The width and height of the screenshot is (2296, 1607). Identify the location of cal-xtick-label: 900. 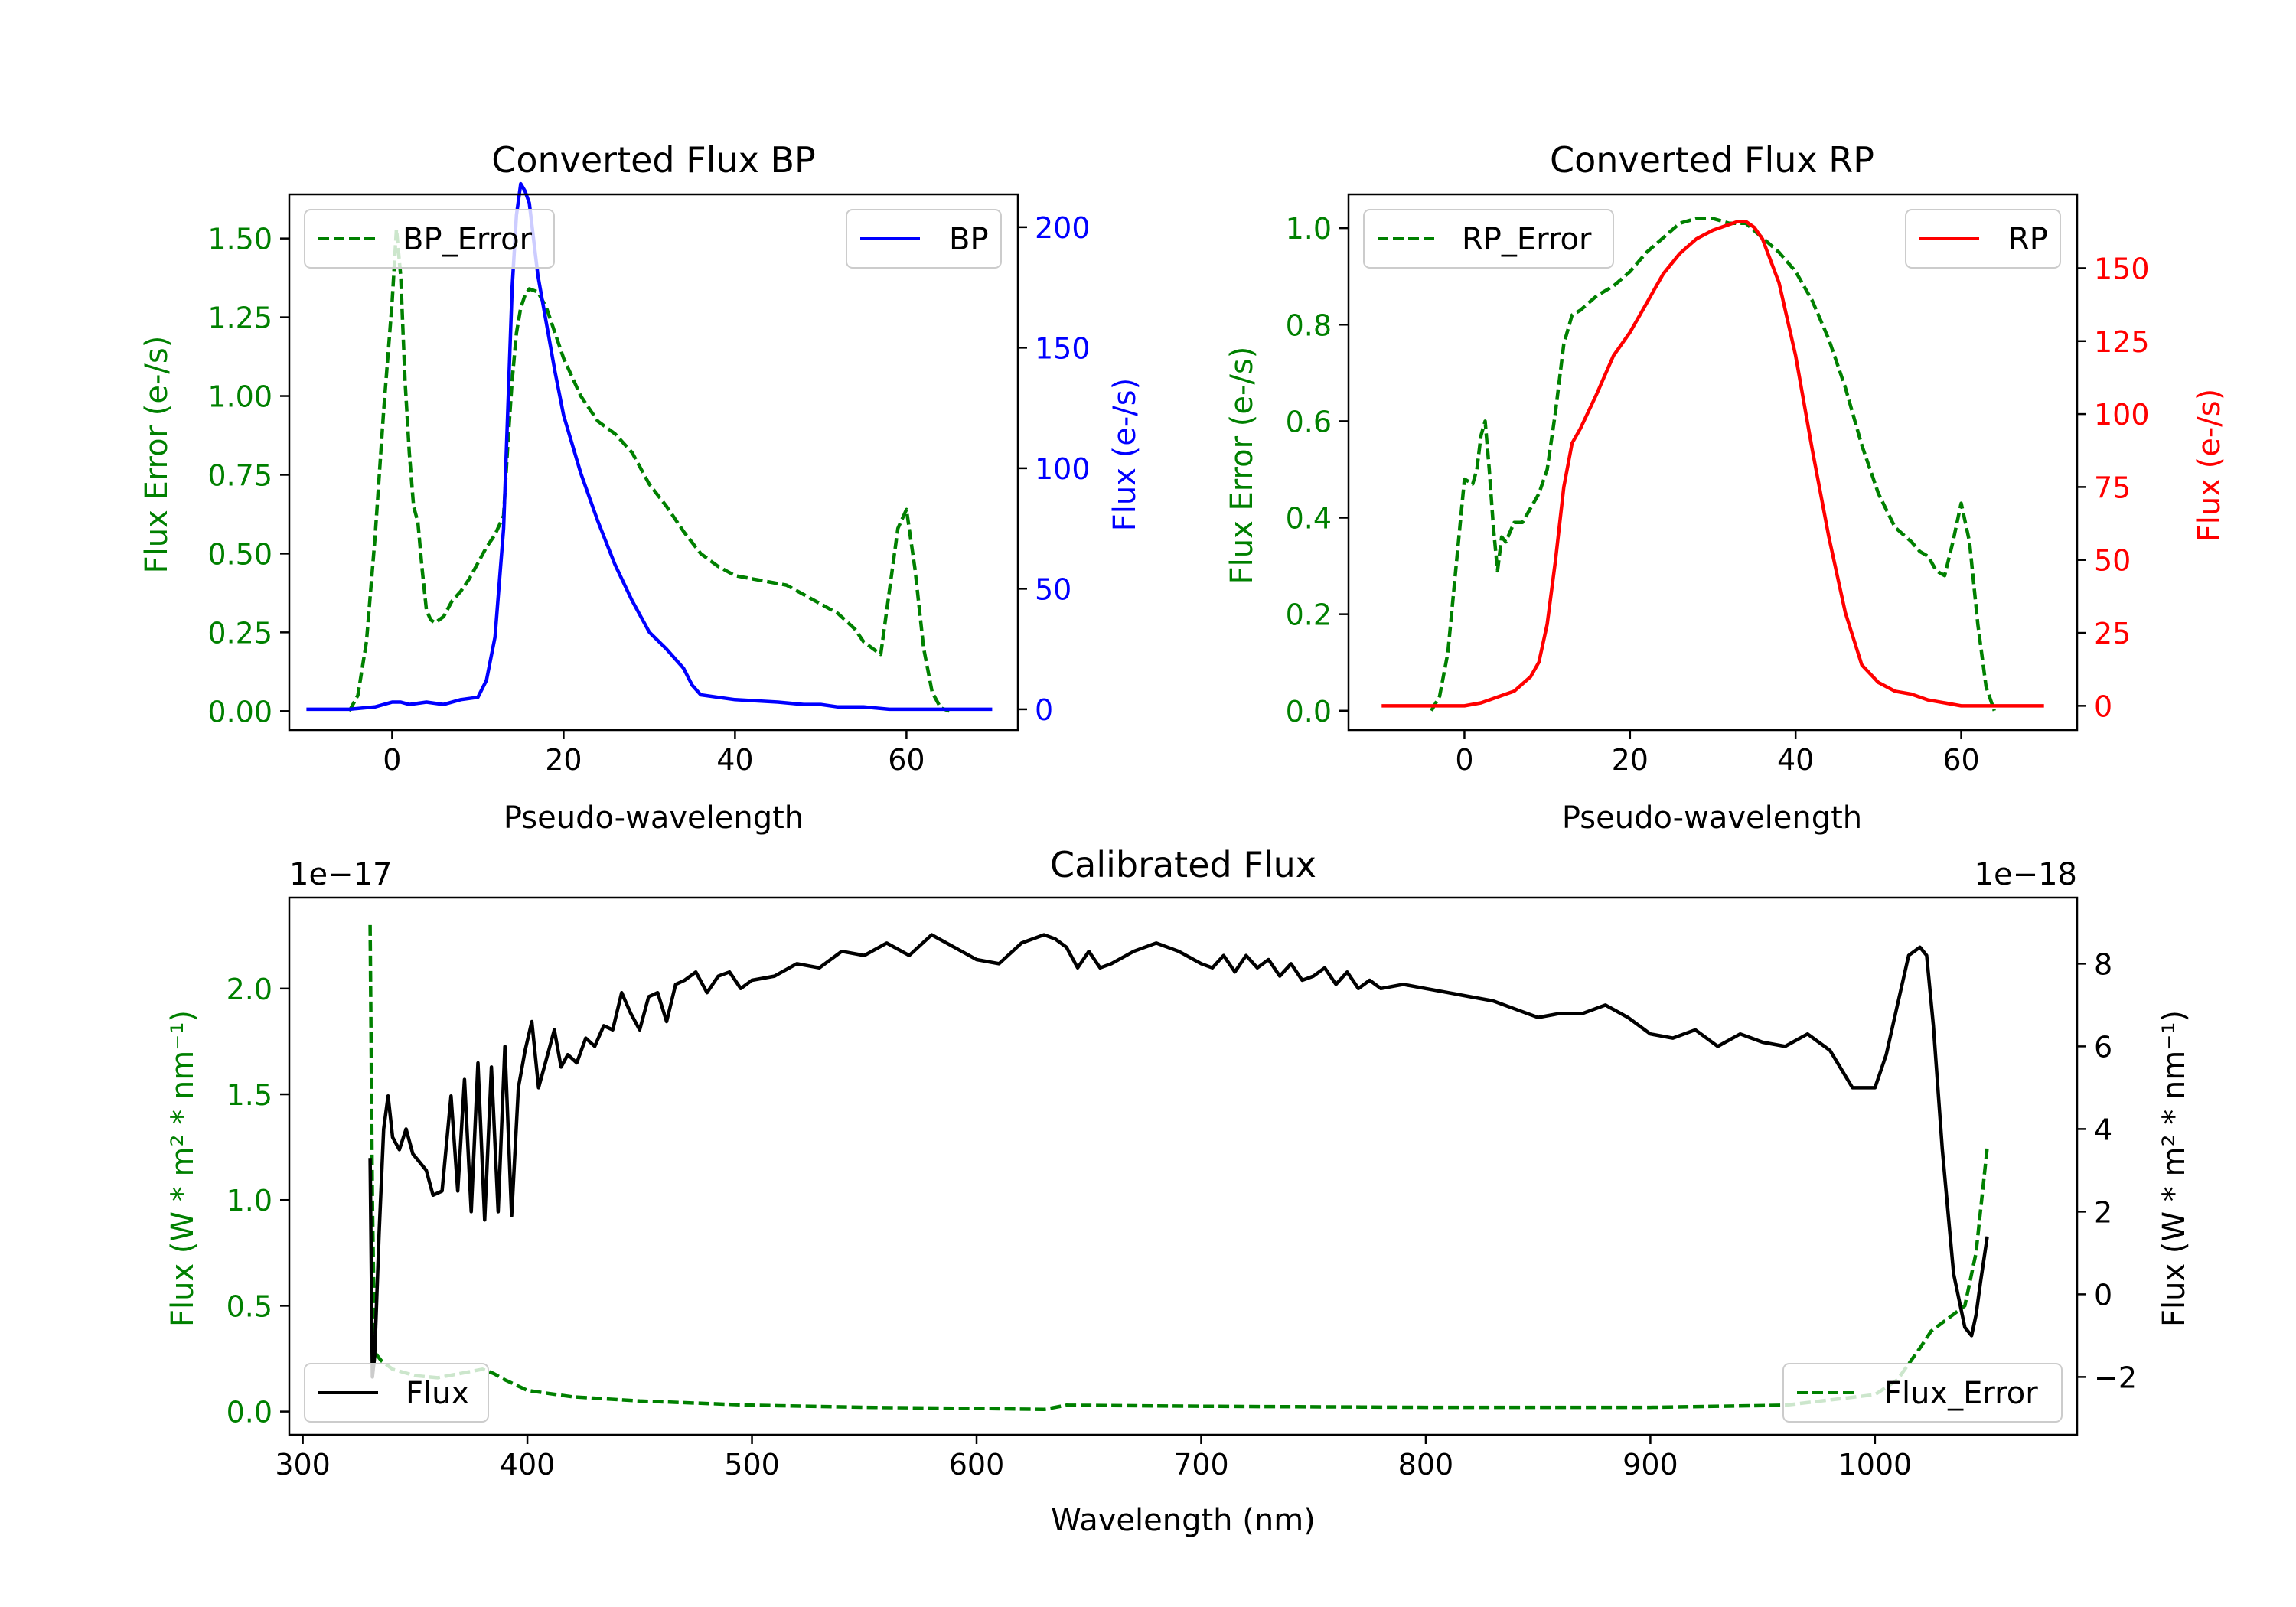
(1650, 1465).